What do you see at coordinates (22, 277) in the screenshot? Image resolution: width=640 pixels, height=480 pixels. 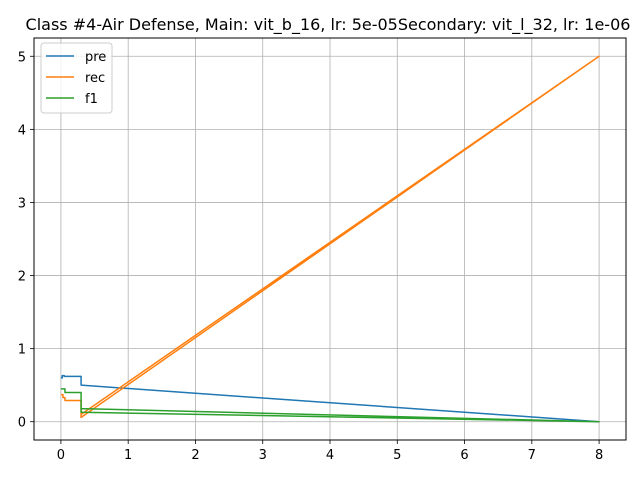 I see `y-tick-label: 2` at bounding box center [22, 277].